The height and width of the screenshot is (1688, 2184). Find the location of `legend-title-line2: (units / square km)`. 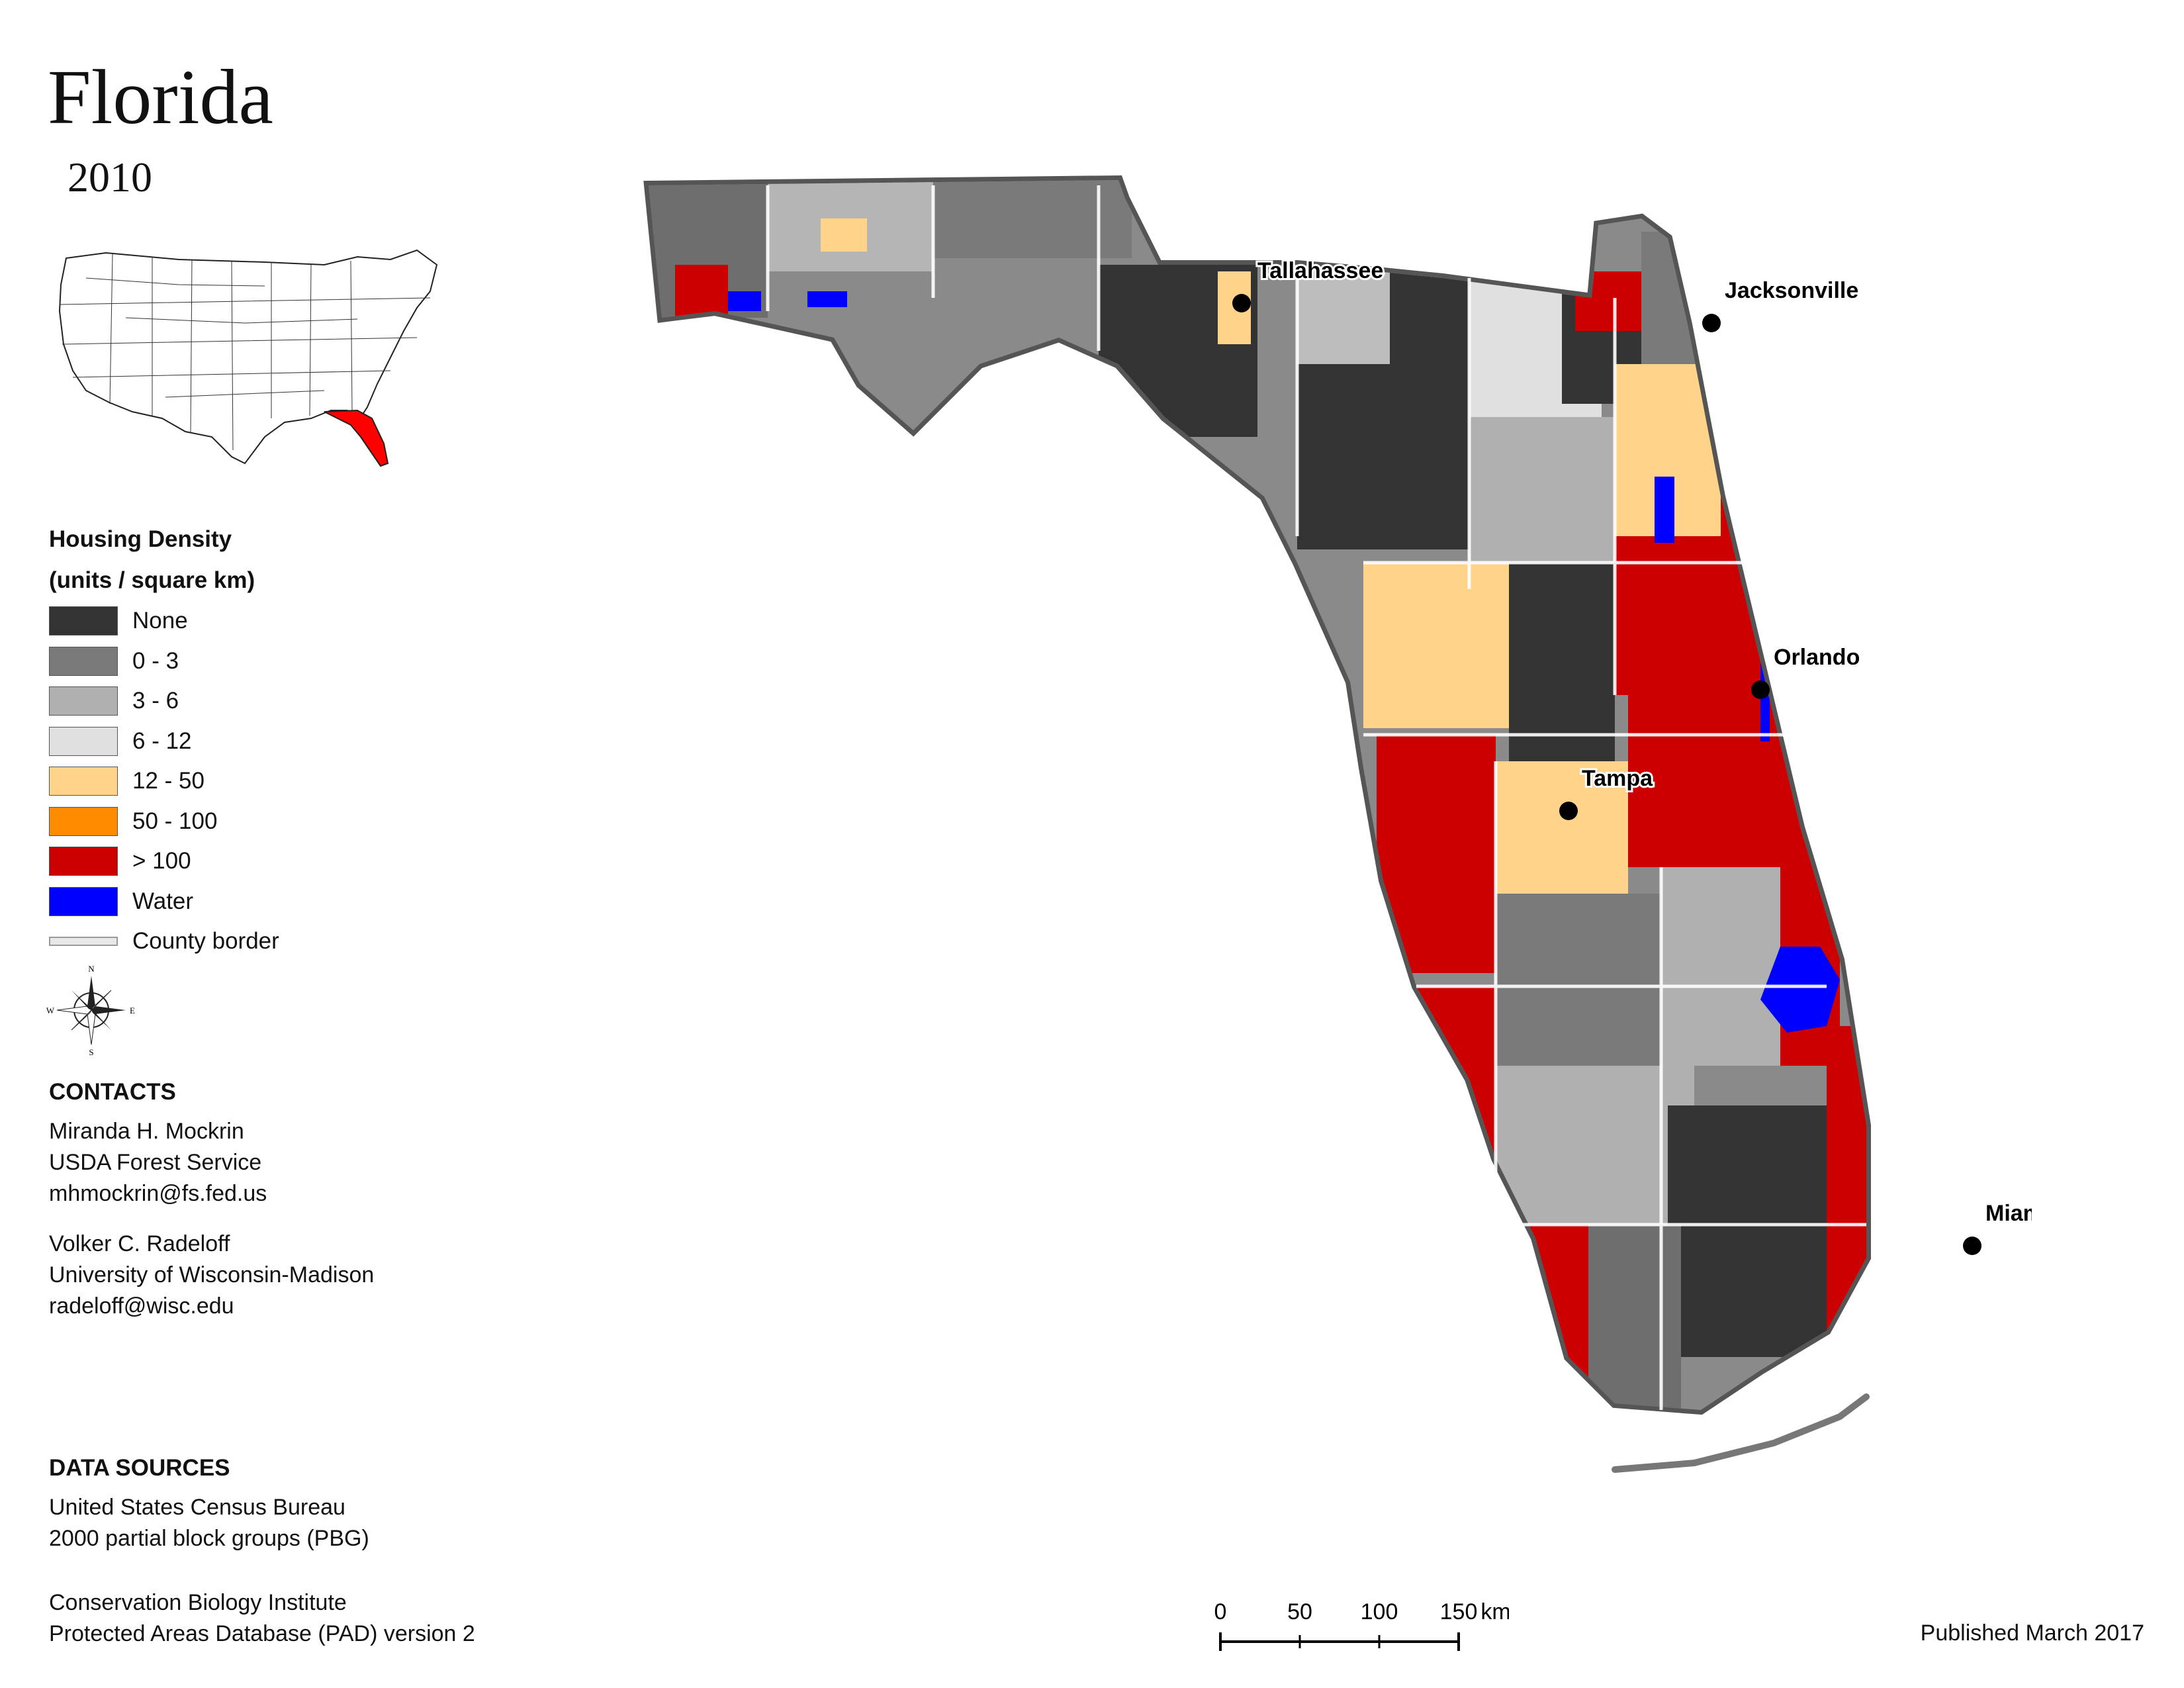

legend-title-line2: (units / square km) is located at coordinates (152, 580).